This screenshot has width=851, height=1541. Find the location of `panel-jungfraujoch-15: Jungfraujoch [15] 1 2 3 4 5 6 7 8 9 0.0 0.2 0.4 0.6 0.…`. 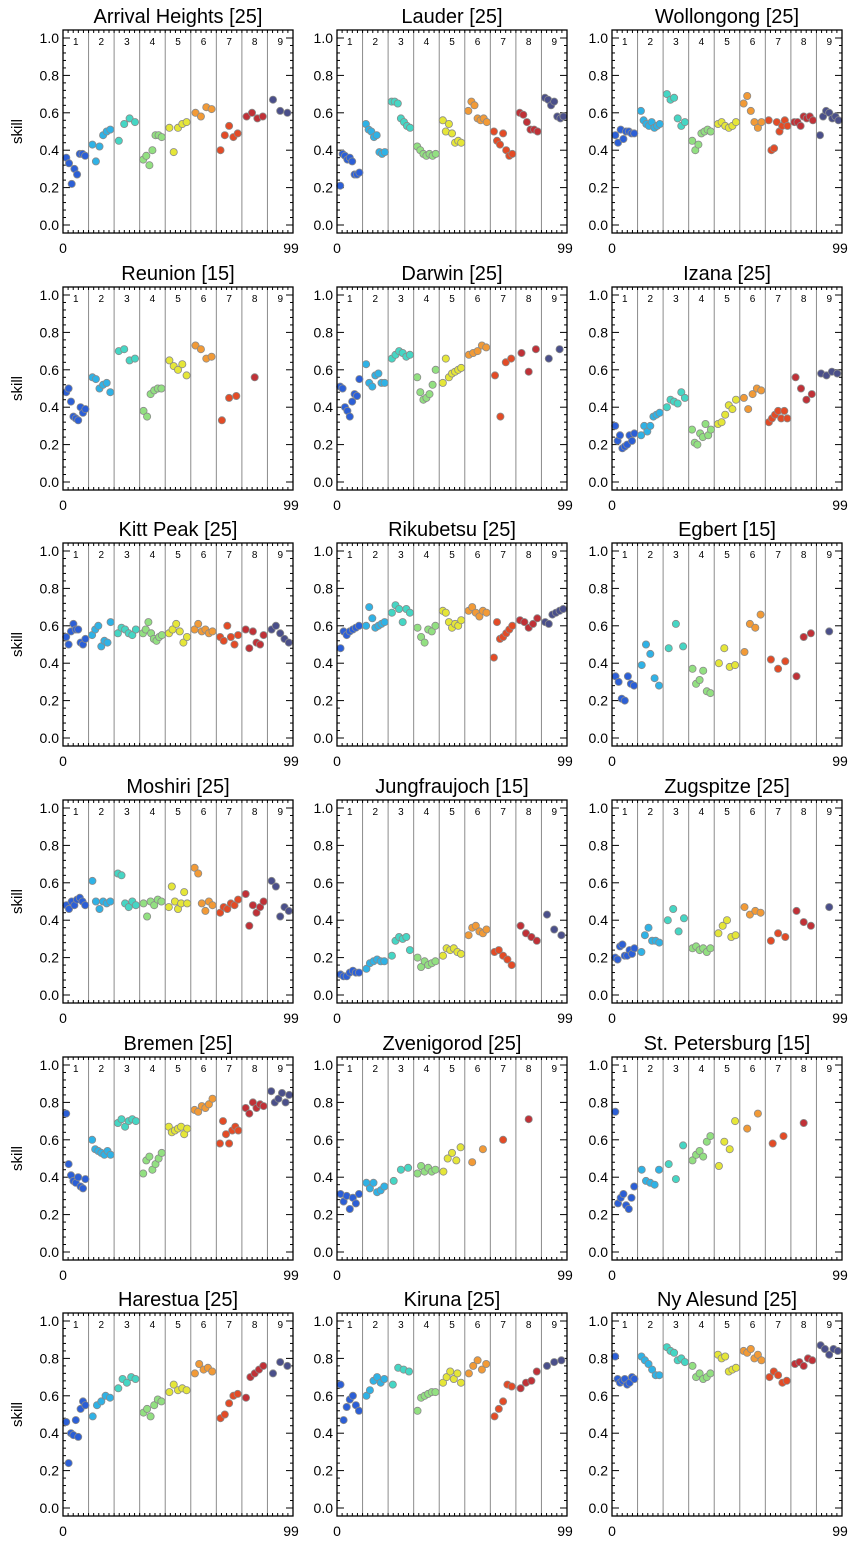

panel-jungfraujoch-15: Jungfraujoch [15] 1 2 3 4 5 6 7 8 9 0.0 0.2 0.4 0.6 0.… is located at coordinates (443, 901).